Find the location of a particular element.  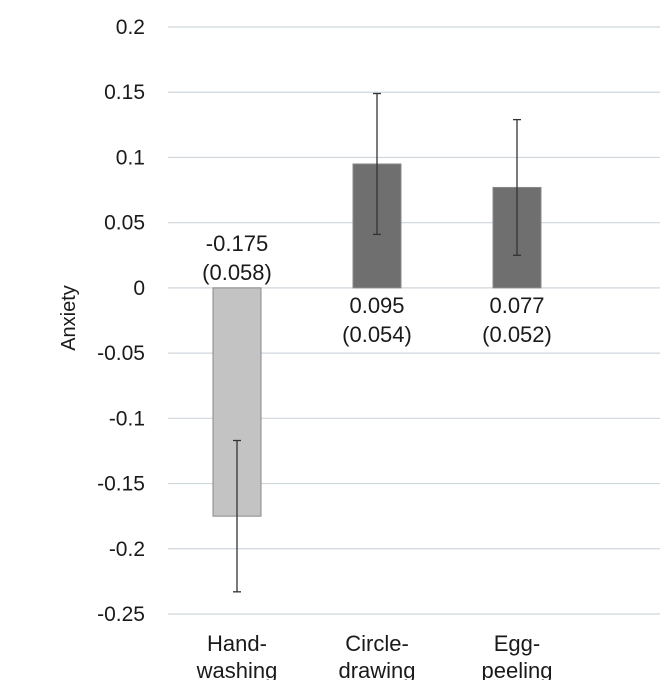

data-label-value: 0.095 is located at coordinates (376, 305).